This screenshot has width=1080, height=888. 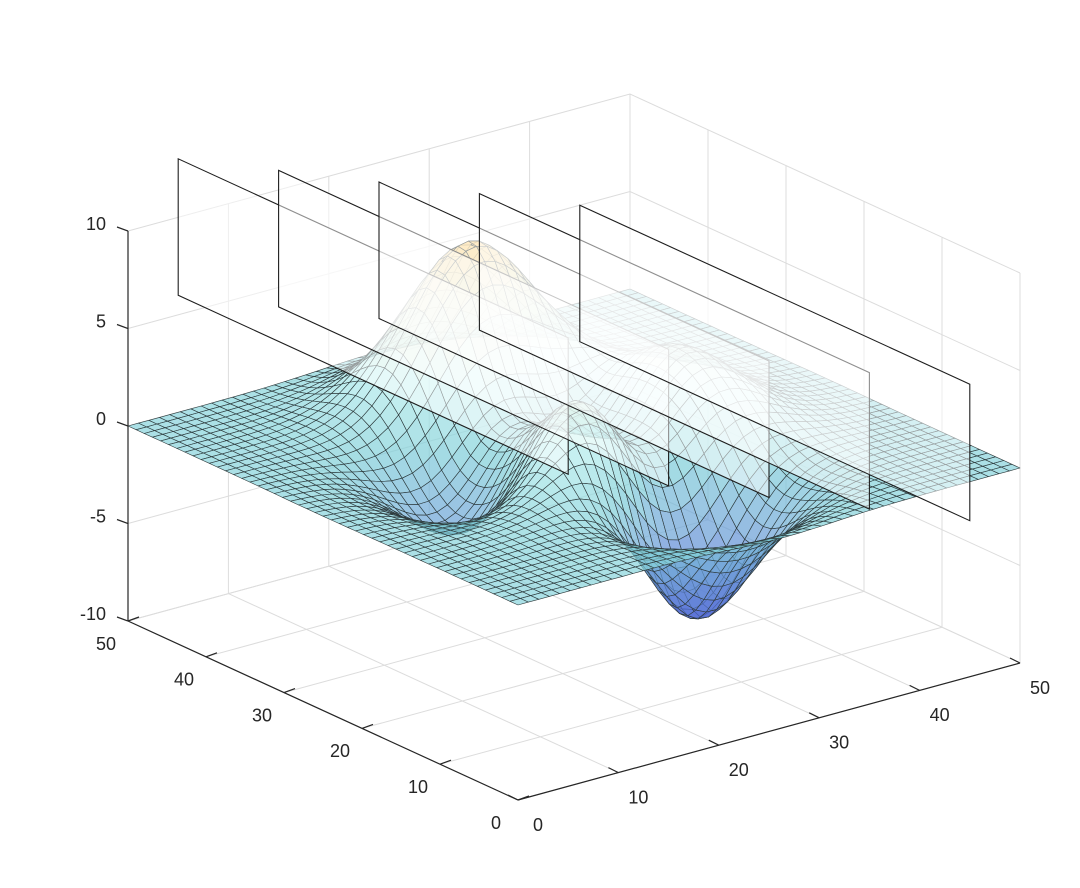 What do you see at coordinates (638, 797) in the screenshot?
I see `x-tick-label: 10` at bounding box center [638, 797].